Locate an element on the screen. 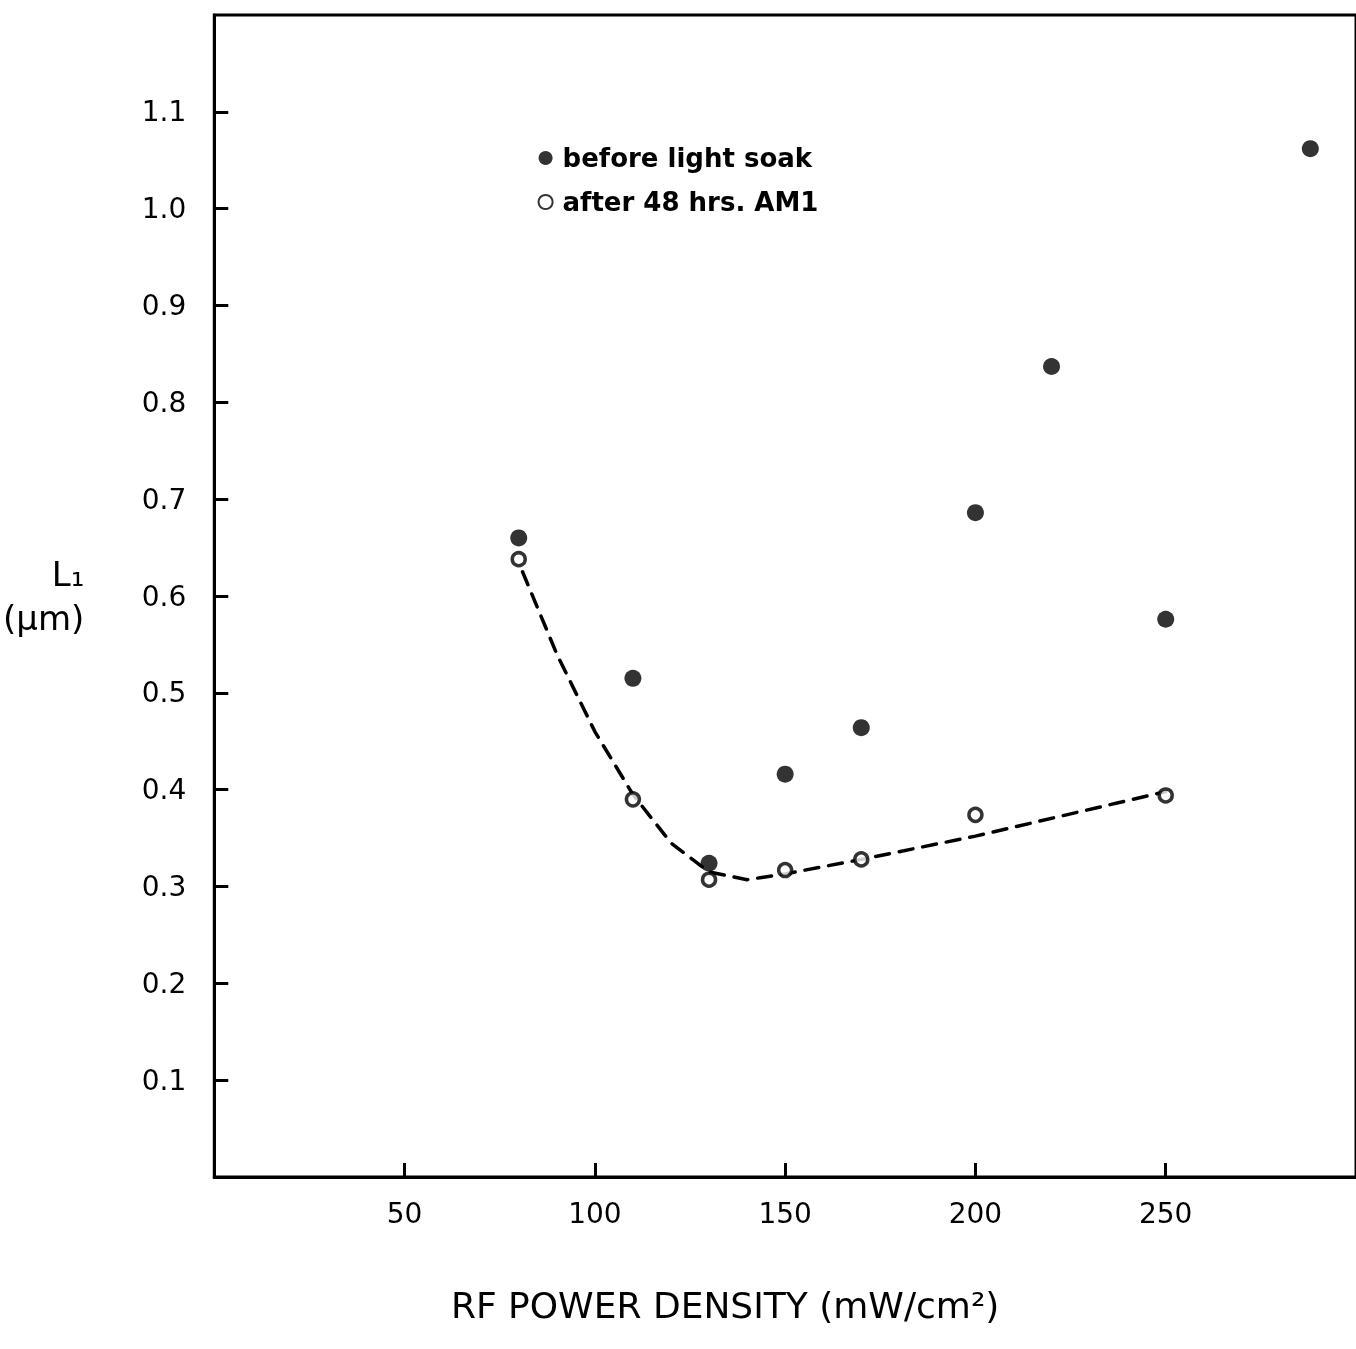  y-tick-label: 0.7 is located at coordinates (164, 499).